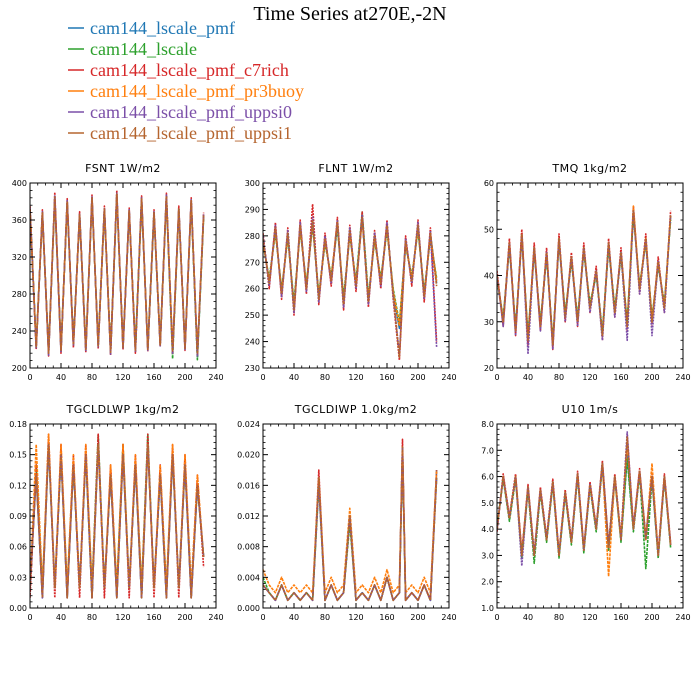  I want to click on y-tick-label: 270, so click(252, 262).